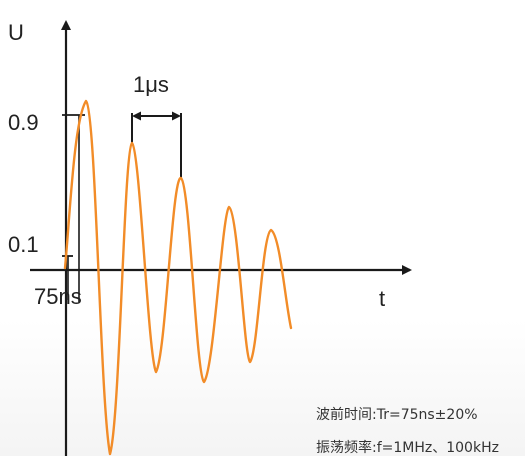 The width and height of the screenshot is (525, 456). Describe the element at coordinates (58, 296) in the screenshot. I see `rise-time-label: 75ns` at that location.